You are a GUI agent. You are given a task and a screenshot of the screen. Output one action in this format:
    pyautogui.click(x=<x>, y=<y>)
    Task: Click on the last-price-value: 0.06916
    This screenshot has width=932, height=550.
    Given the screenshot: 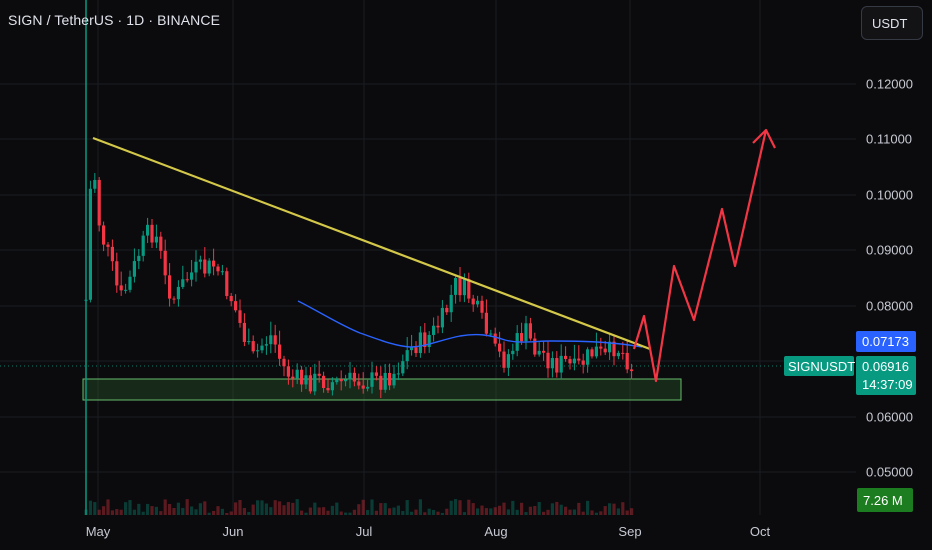 What is the action you would take?
    pyautogui.click(x=885, y=366)
    